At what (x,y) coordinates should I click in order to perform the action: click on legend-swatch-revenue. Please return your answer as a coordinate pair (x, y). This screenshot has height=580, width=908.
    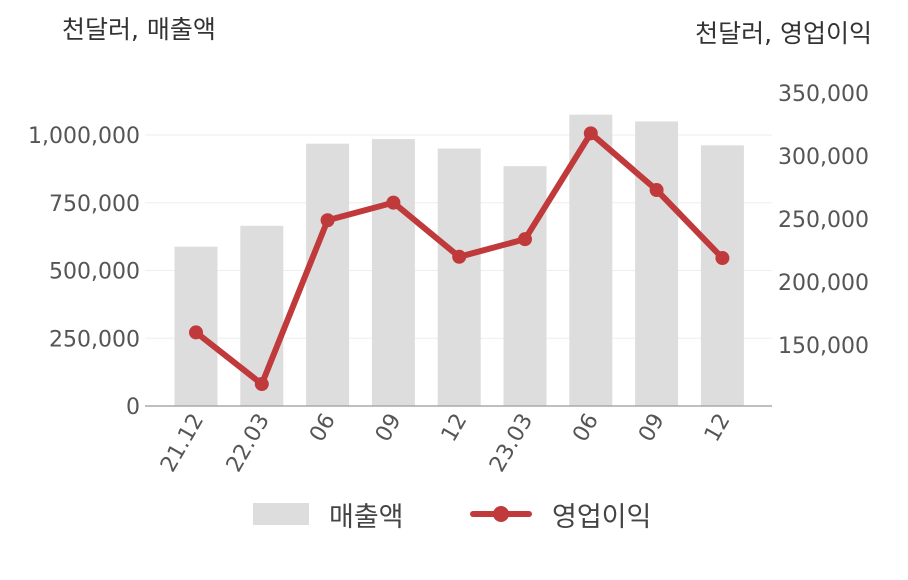
    Looking at the image, I should click on (281, 514).